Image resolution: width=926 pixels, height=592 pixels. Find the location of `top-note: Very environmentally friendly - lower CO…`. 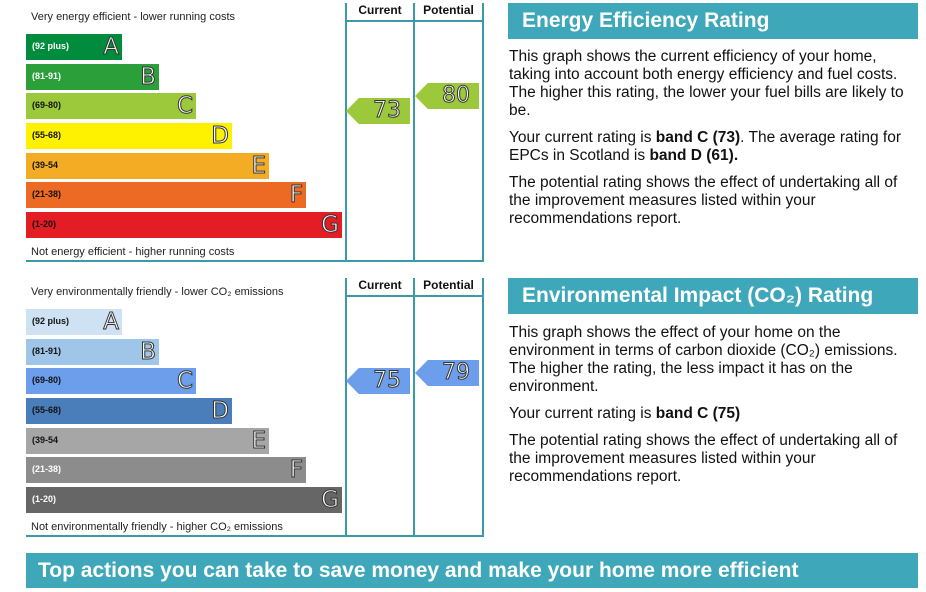

top-note: Very environmentally friendly - lower CO… is located at coordinates (157, 292).